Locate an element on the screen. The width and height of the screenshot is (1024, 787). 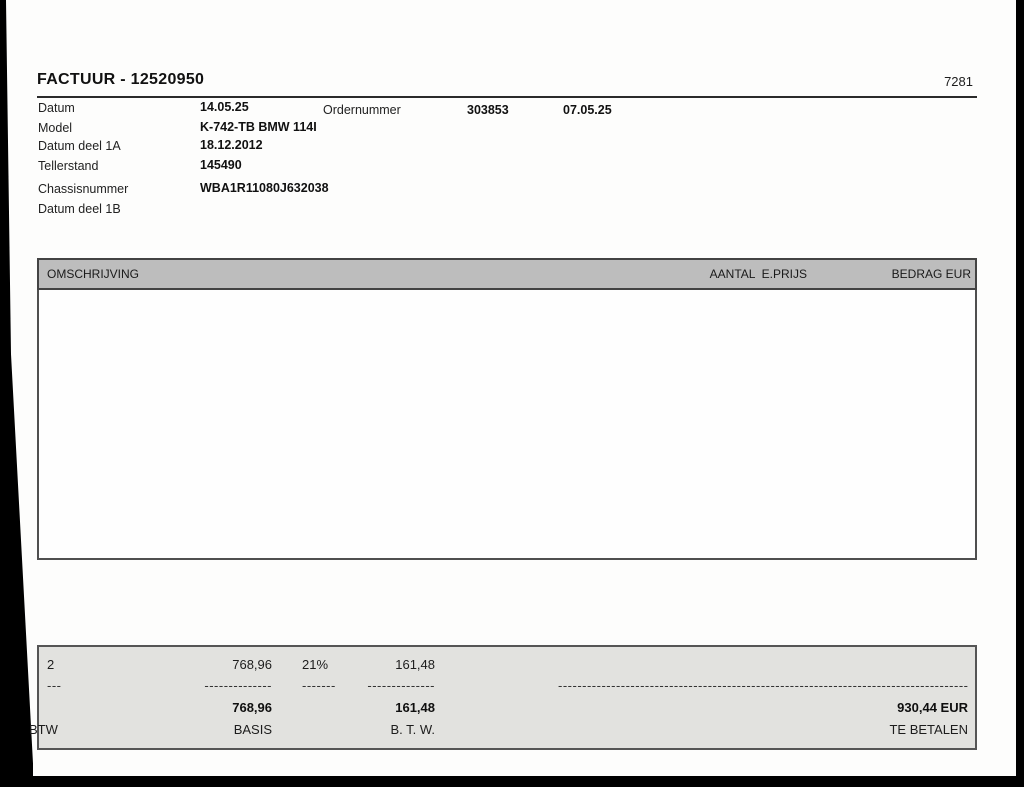
column-header-qty-price: AANTAL E.PRIJS is located at coordinates (758, 274).